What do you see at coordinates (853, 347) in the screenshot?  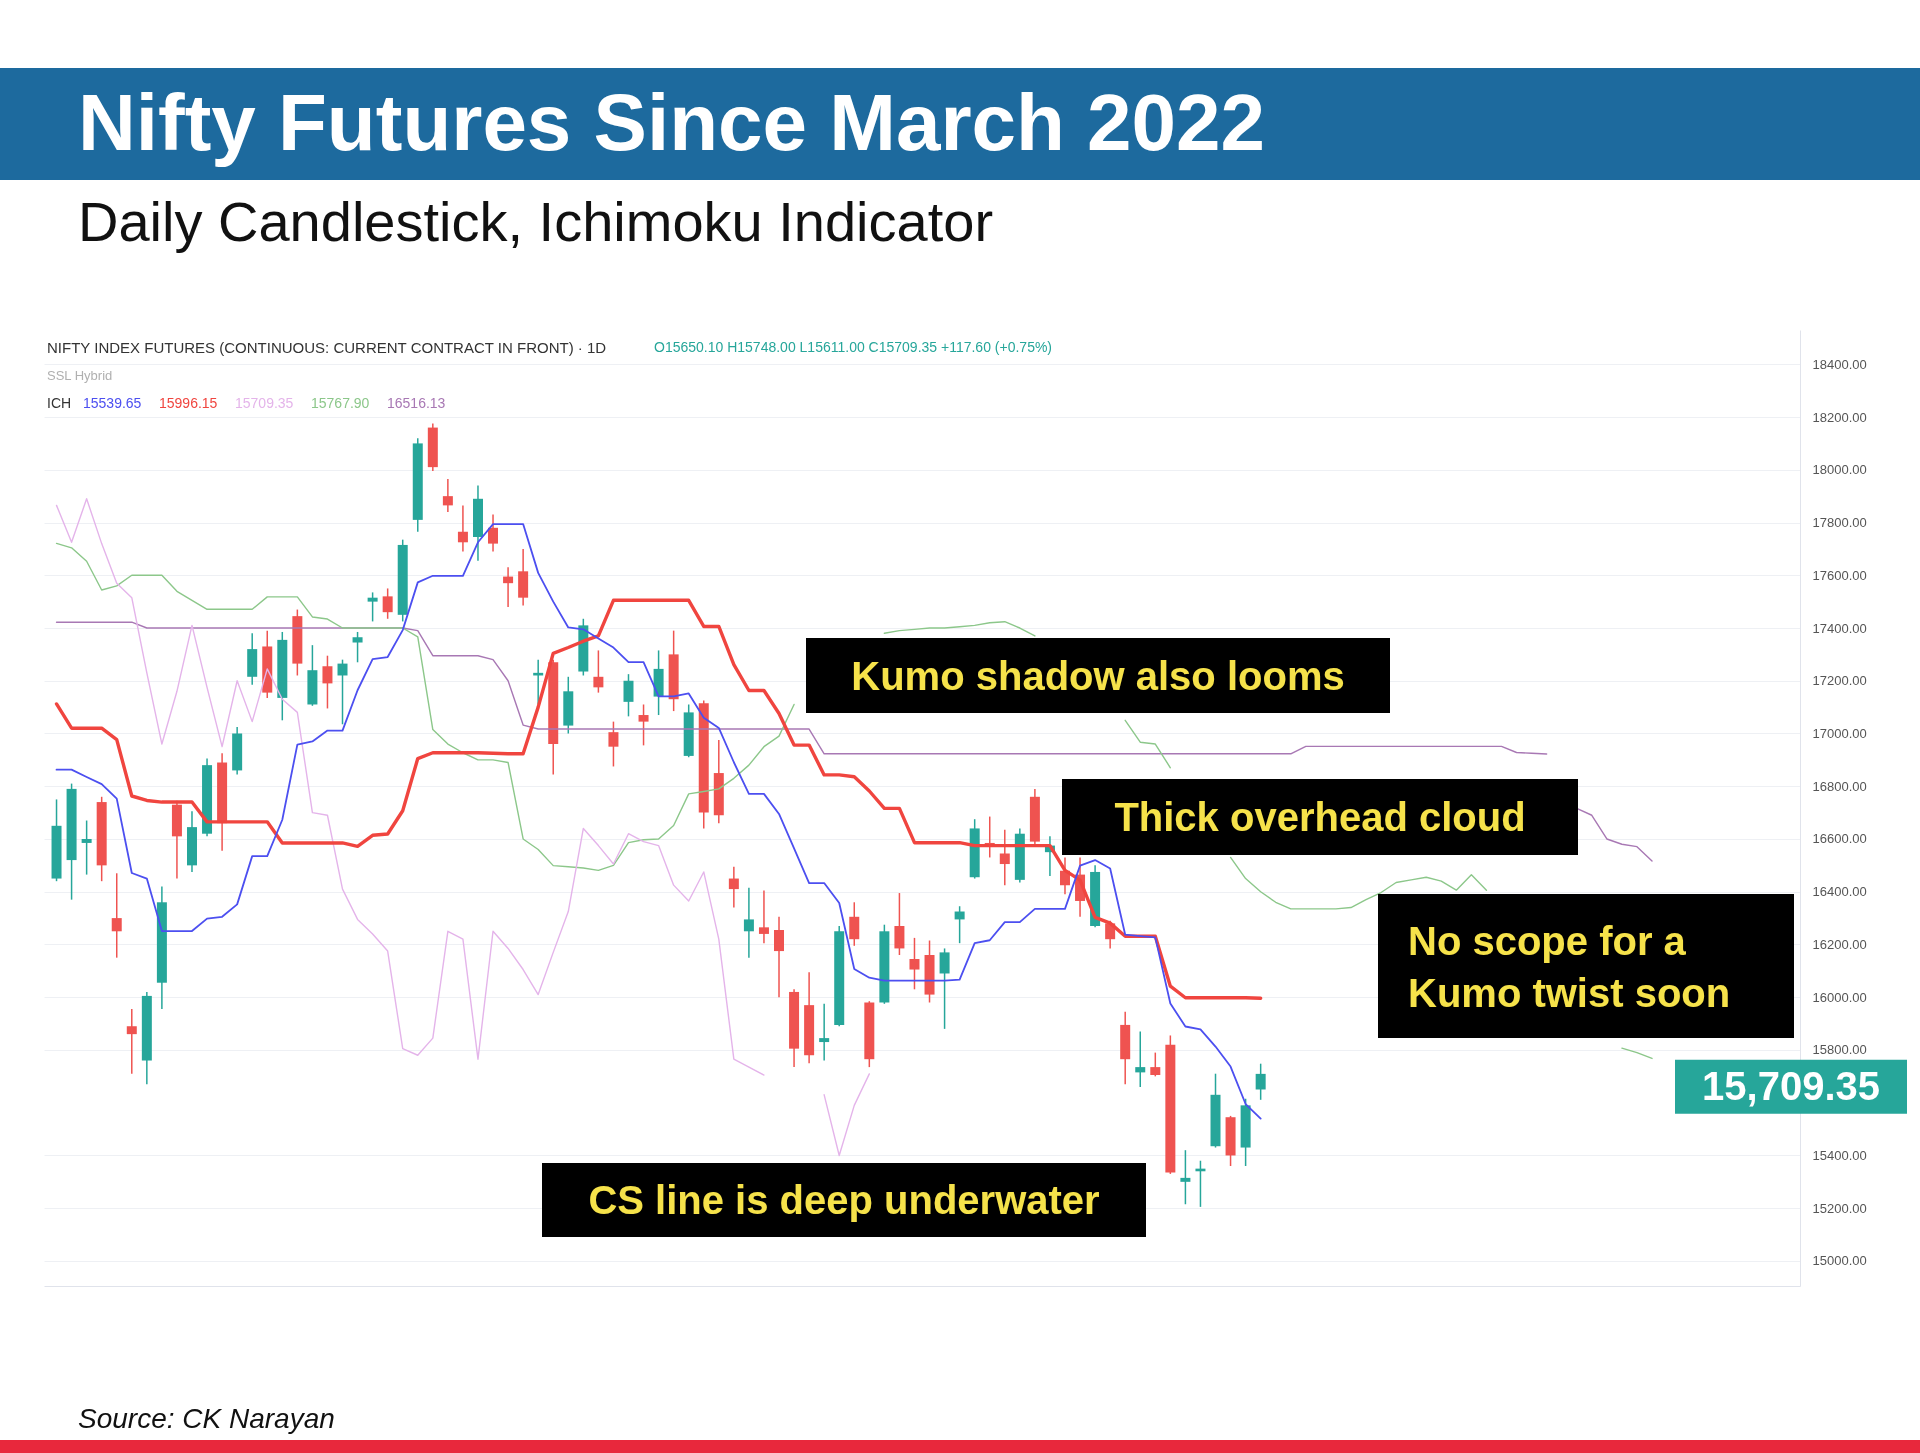 I see `annotation: O15650.10 H15748.00 L15611.00 C15709.35 +117.60 (+0.75%)` at bounding box center [853, 347].